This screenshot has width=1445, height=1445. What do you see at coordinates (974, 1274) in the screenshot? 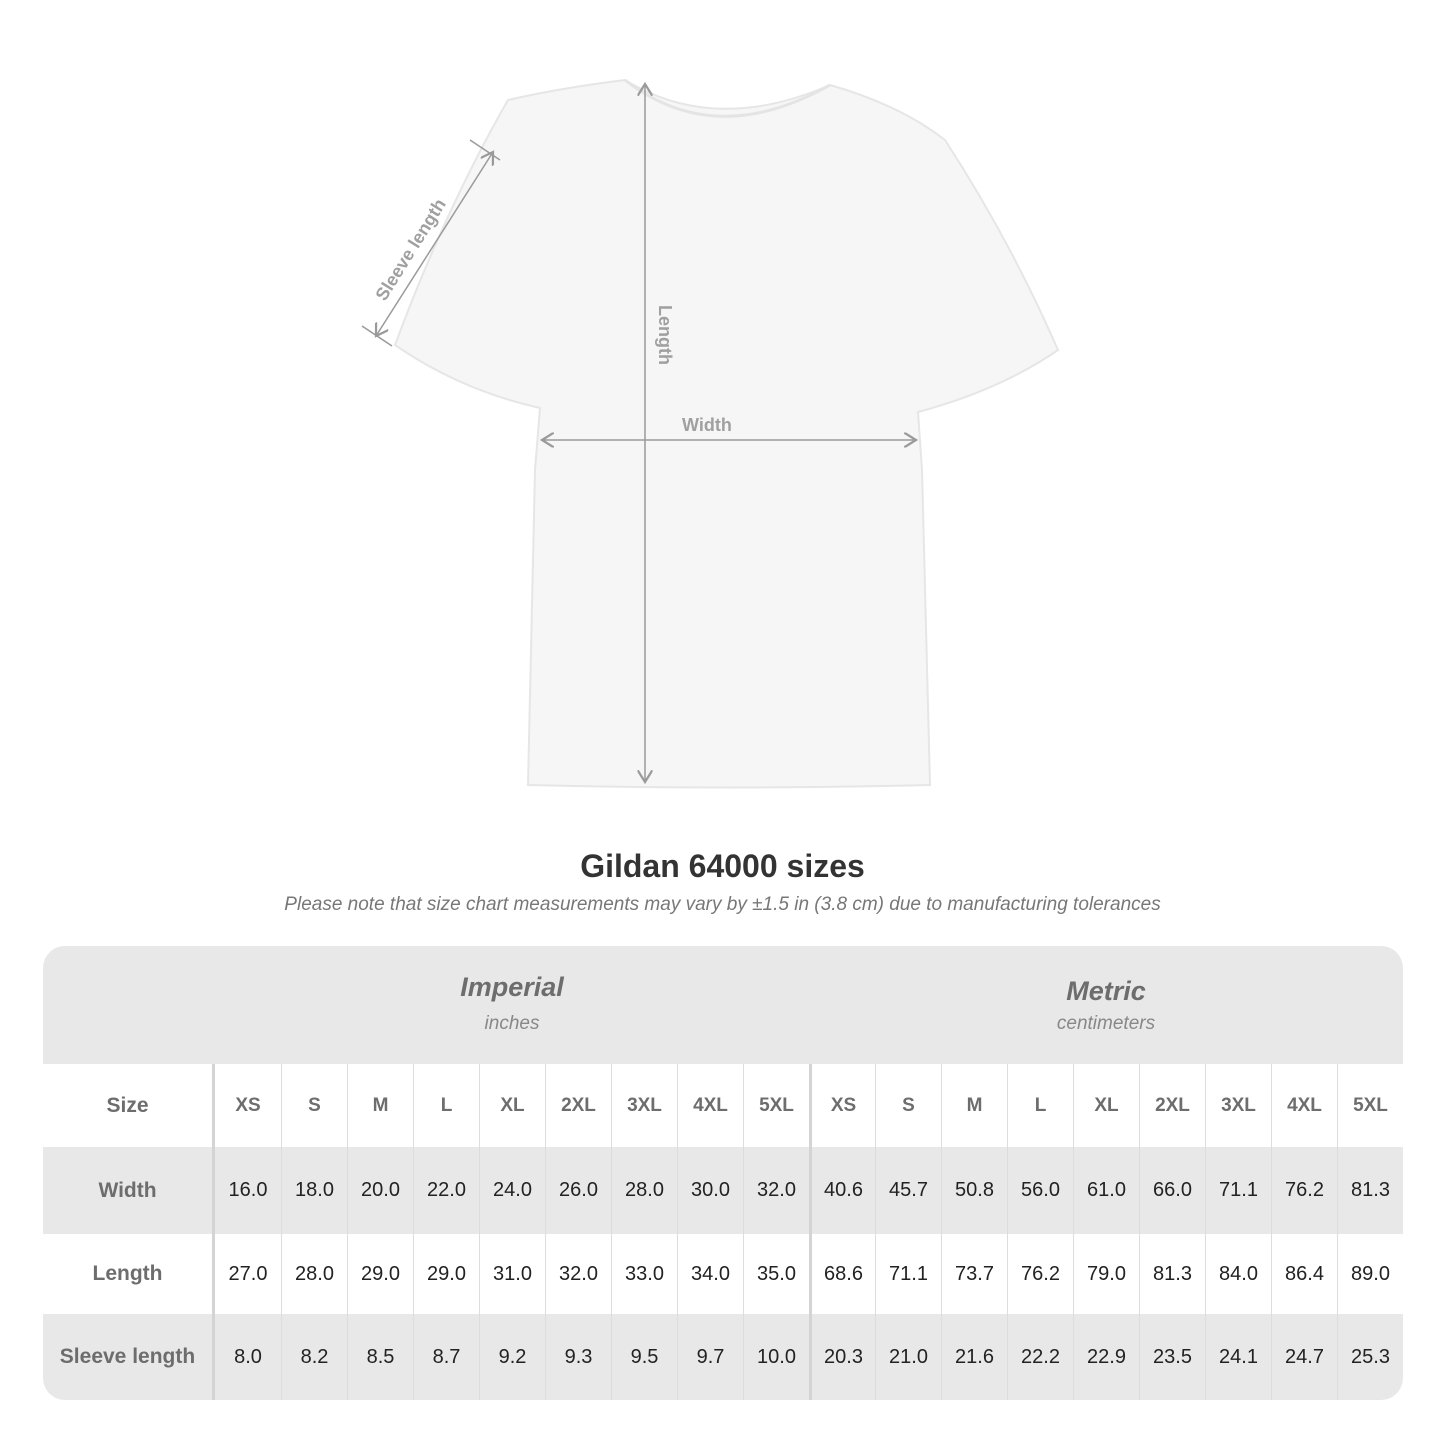
I see `table-cell: 73.7` at bounding box center [974, 1274].